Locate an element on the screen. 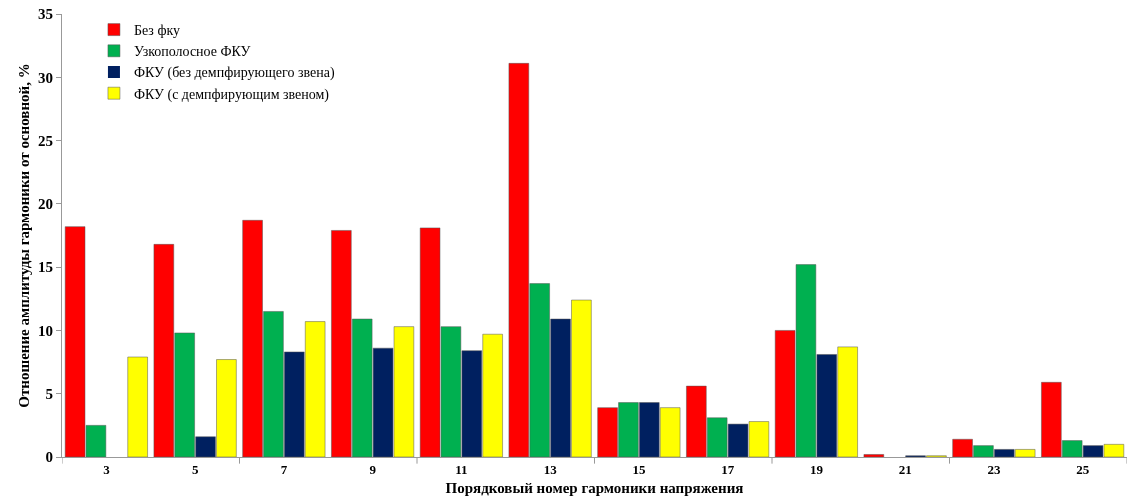  x-tick-label: 13 is located at coordinates (550, 469).